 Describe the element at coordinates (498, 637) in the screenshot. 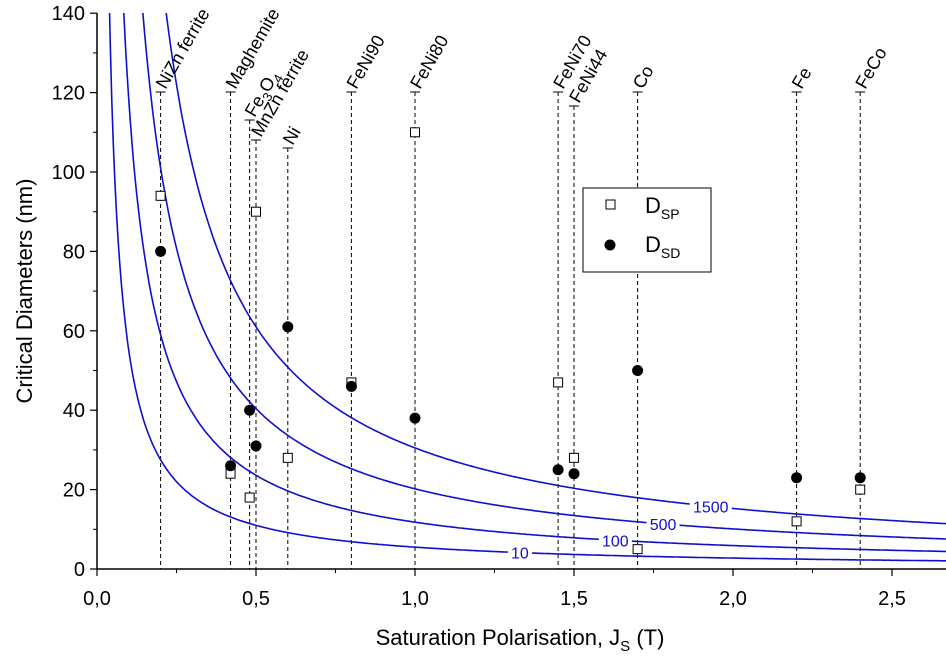

I see `x-axis-title-main: Saturation Polarisation, J` at that location.